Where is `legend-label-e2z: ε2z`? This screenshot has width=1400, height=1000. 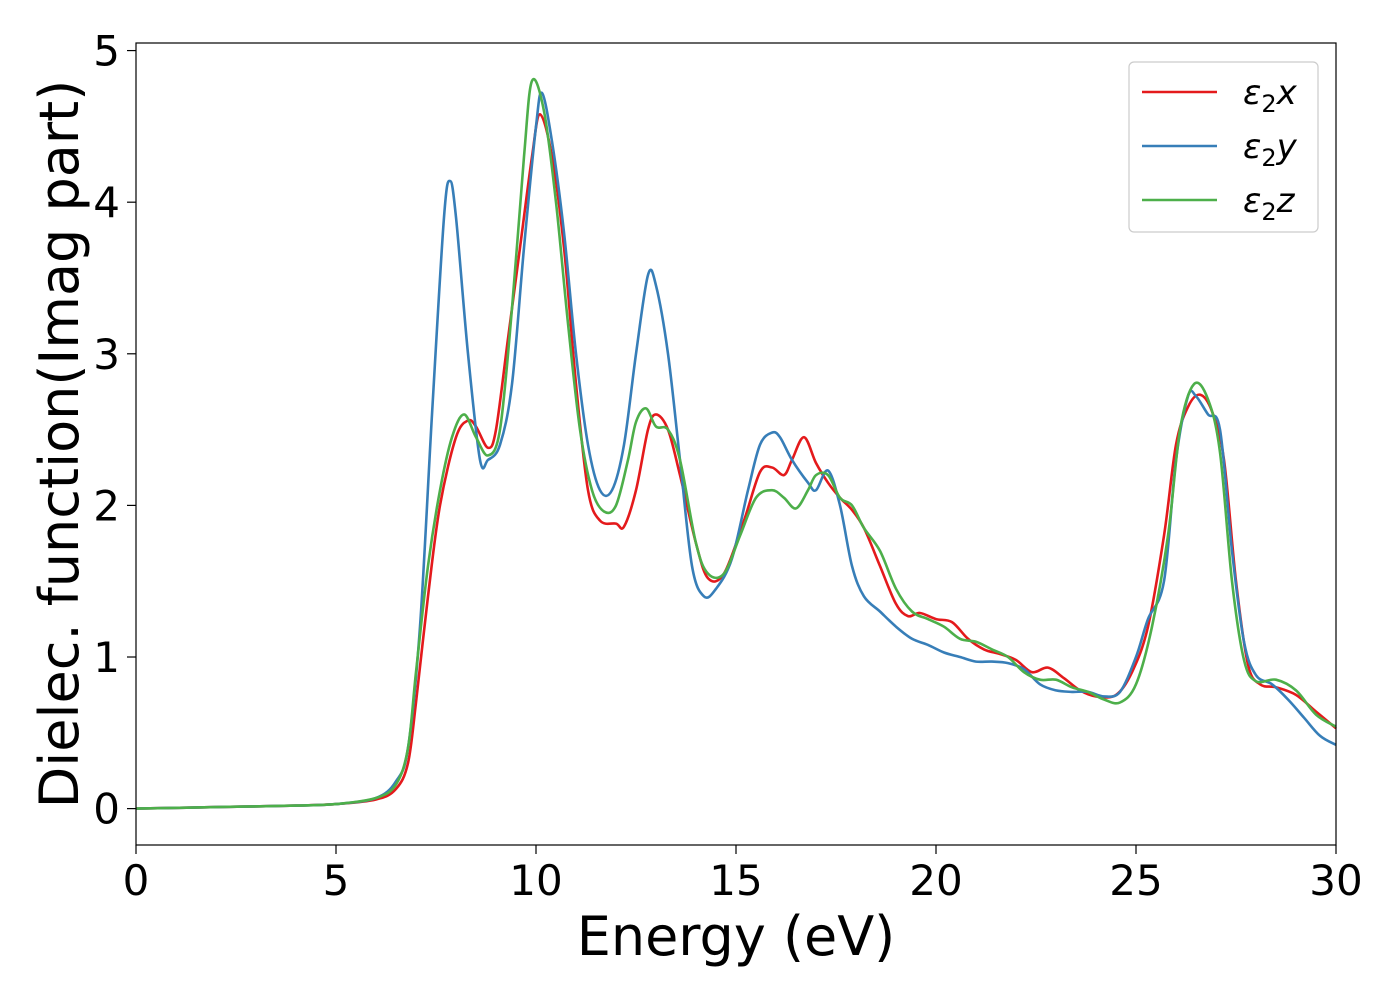 legend-label-e2z: ε2z is located at coordinates (1269, 203).